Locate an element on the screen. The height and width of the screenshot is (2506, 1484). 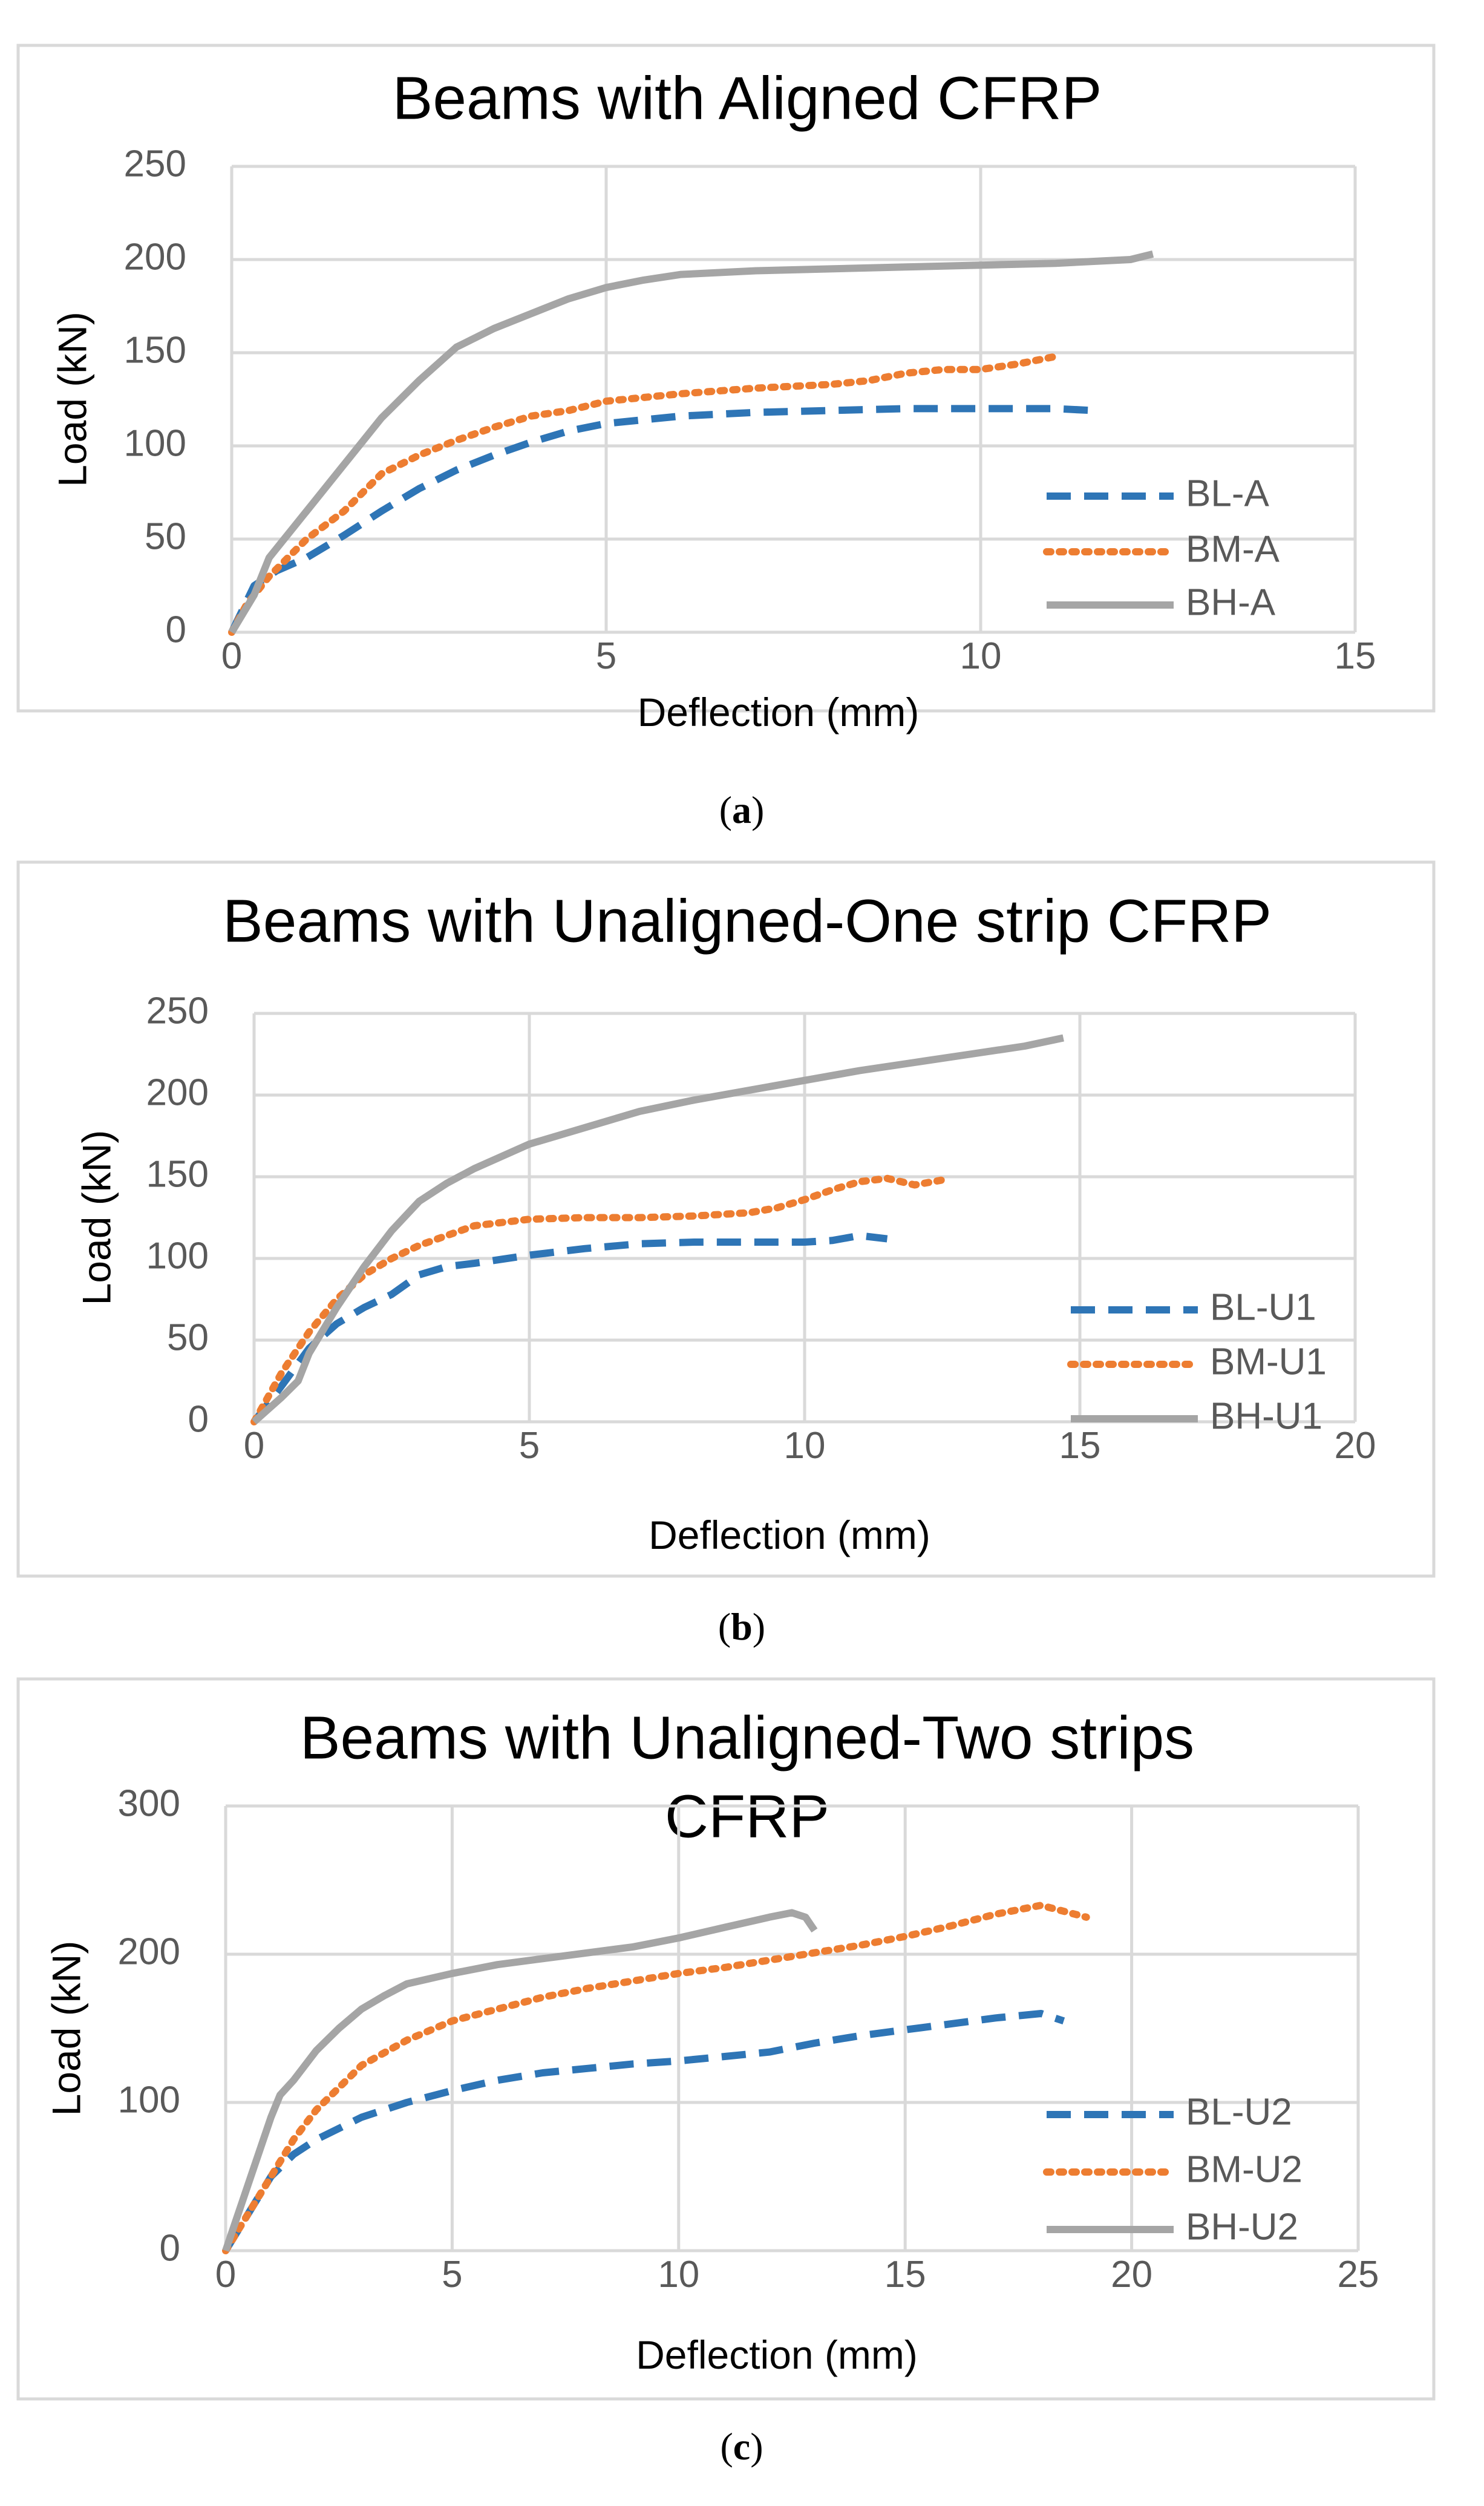
series-line-bm-u2 is located at coordinates (656, 2078).